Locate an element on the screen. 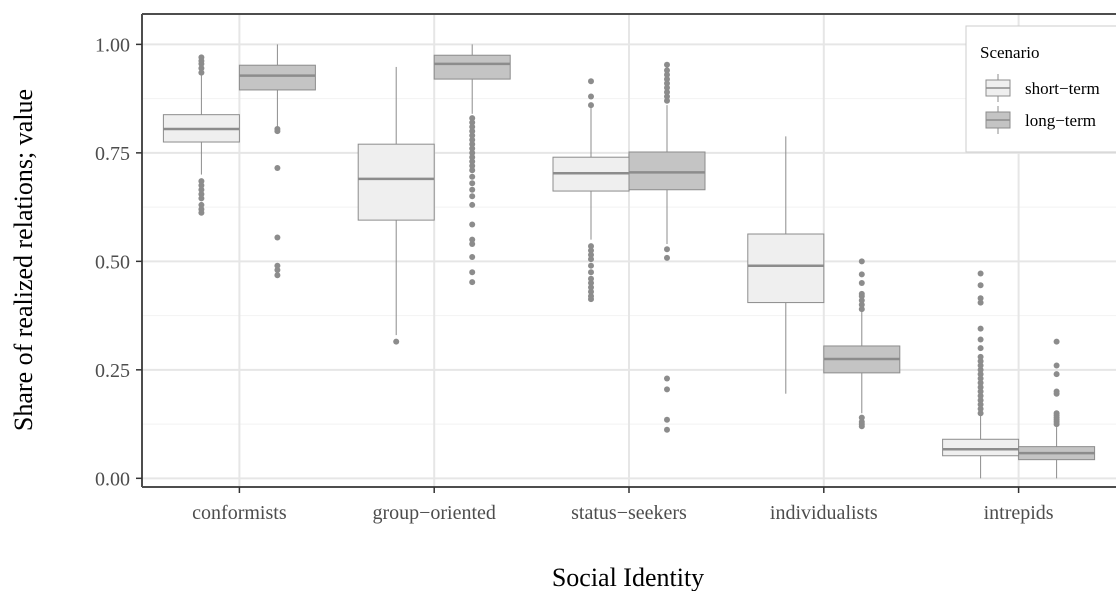  legend: Scenario short−term long−term is located at coordinates (1040, 89).